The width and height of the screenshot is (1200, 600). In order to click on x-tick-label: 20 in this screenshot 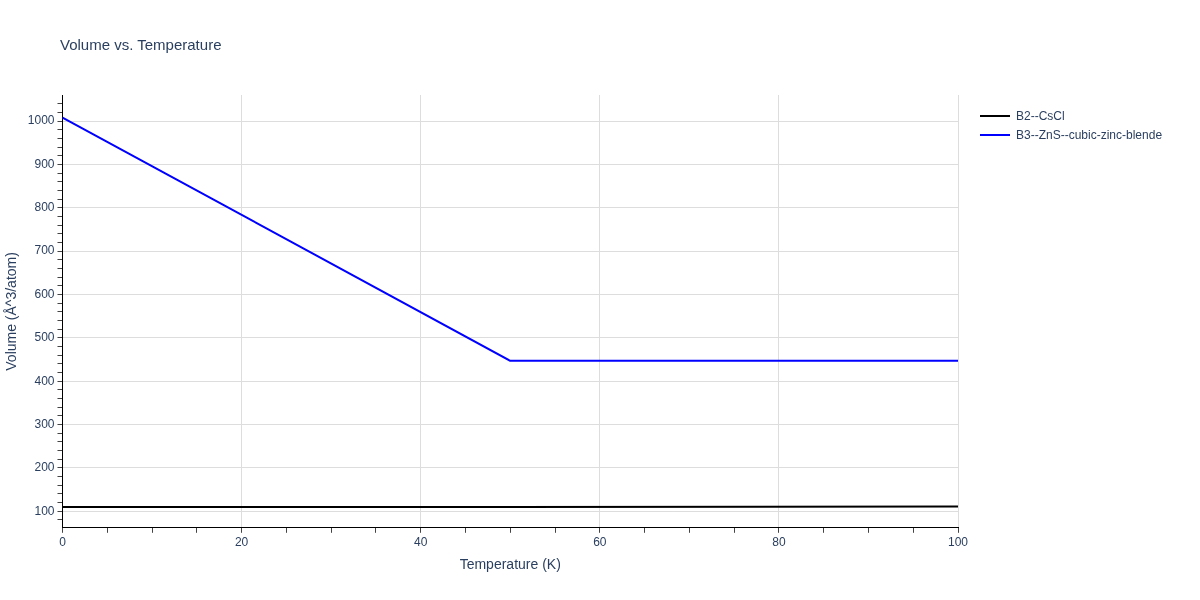, I will do `click(241, 542)`.